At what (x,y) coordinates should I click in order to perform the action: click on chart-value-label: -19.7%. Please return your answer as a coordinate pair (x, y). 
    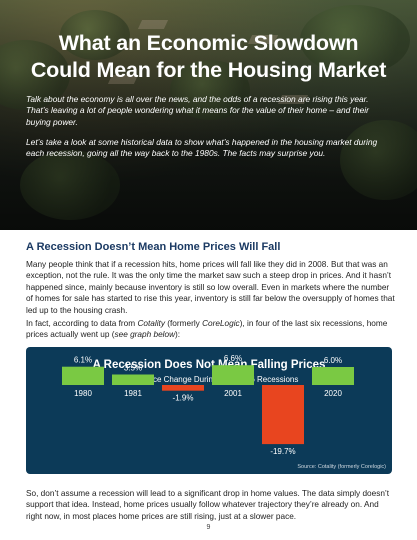
    Looking at the image, I should click on (282, 451).